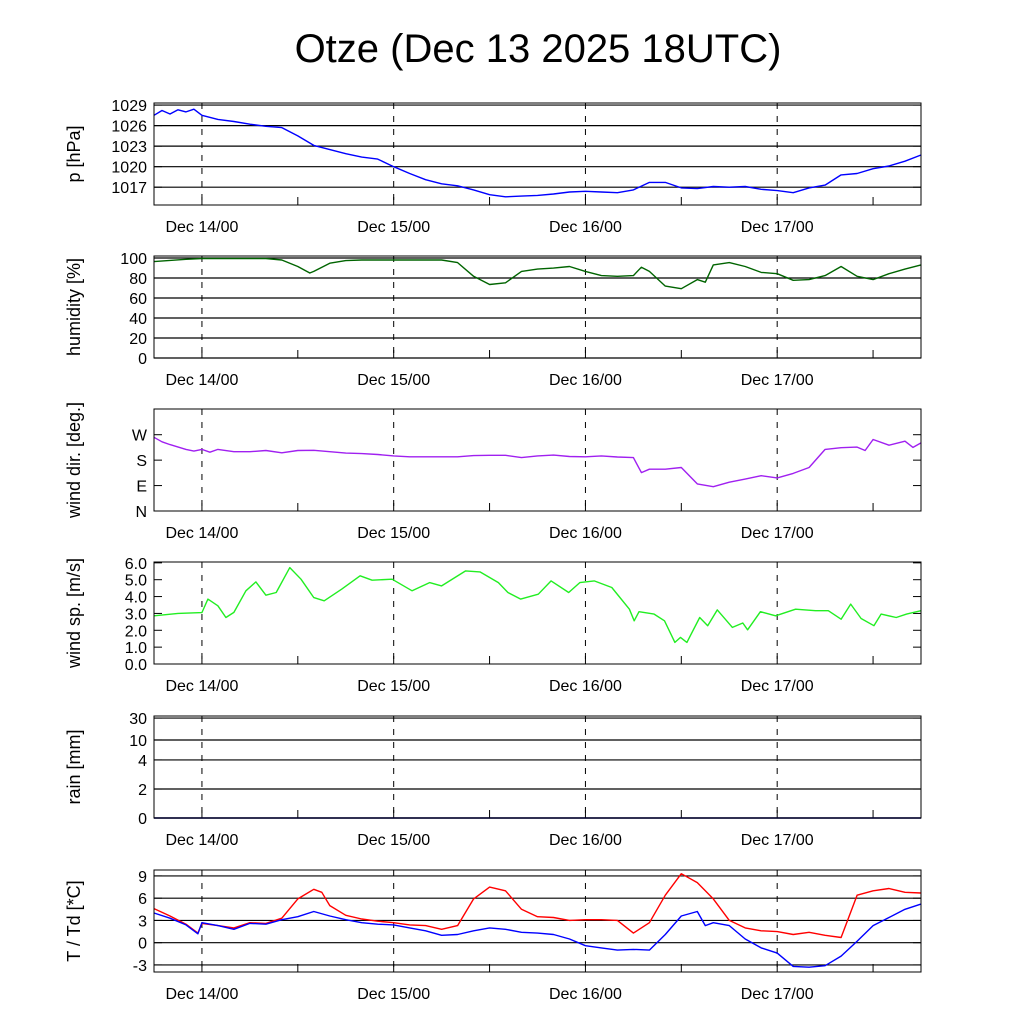 The height and width of the screenshot is (1029, 1024). What do you see at coordinates (538, 49) in the screenshot?
I see `chart-title: Otze (Dec 13 2025 18UTC)` at bounding box center [538, 49].